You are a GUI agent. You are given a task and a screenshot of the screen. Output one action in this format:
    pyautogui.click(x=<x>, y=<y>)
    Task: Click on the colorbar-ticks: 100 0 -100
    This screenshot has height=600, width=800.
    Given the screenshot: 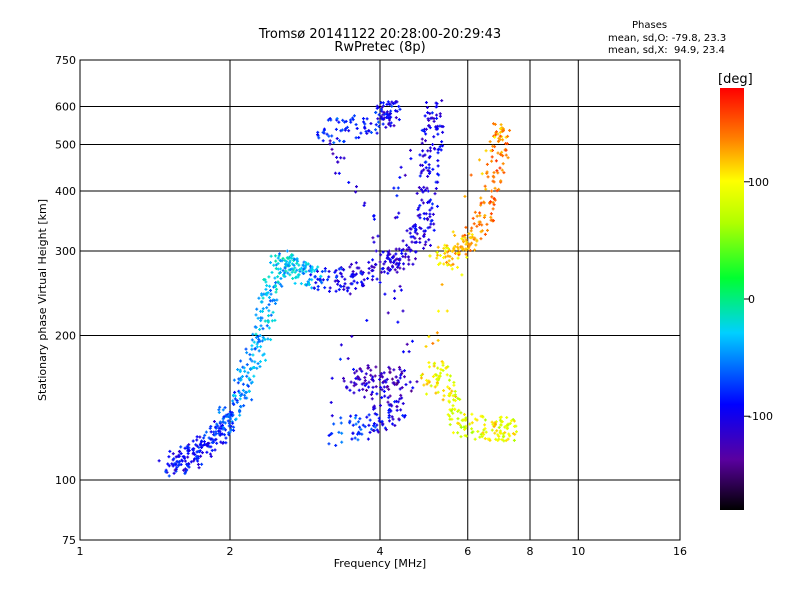 What is the action you would take?
    pyautogui.click(x=758, y=299)
    